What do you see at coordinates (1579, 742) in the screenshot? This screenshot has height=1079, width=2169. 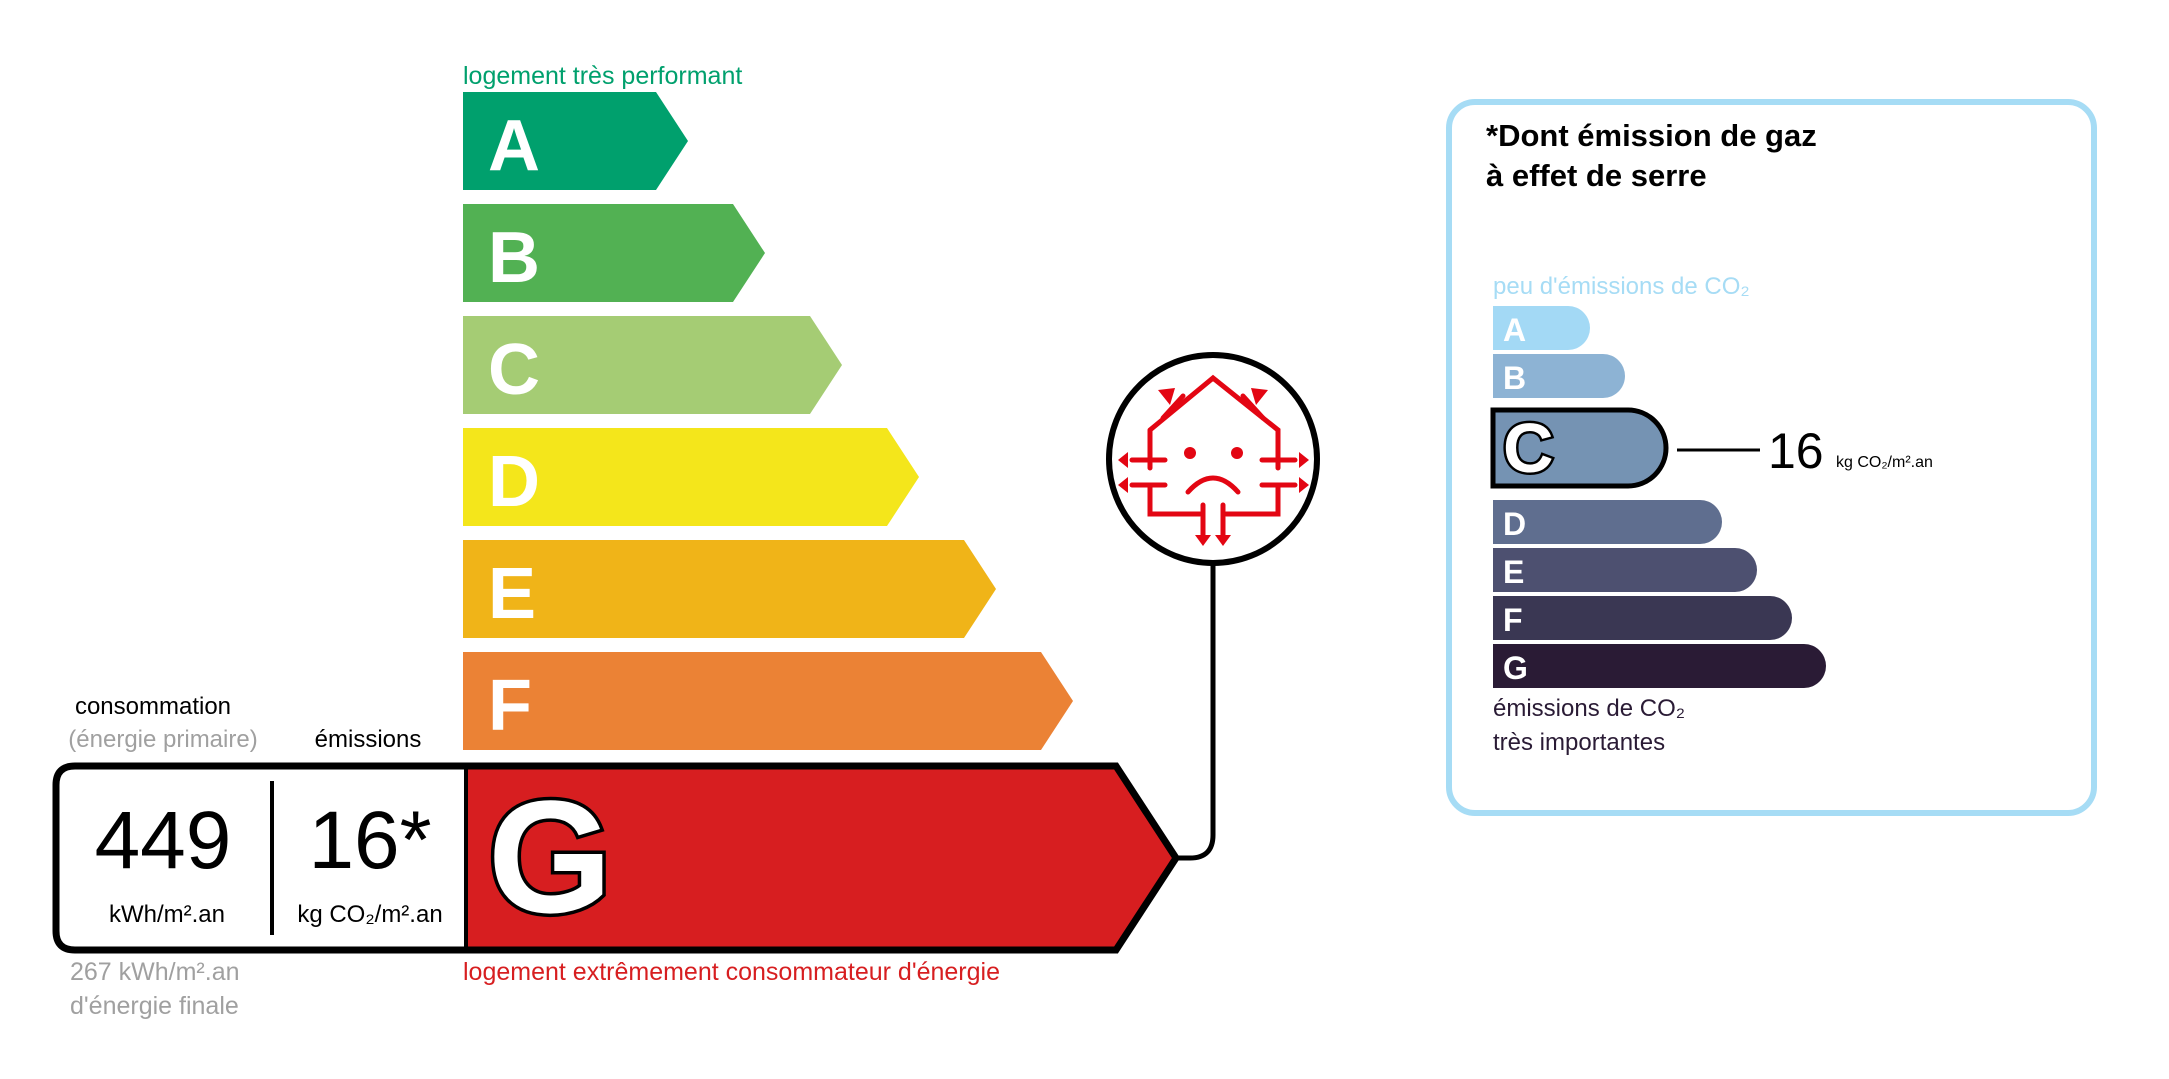 I see `ges-bottom-line2: très importantes` at bounding box center [1579, 742].